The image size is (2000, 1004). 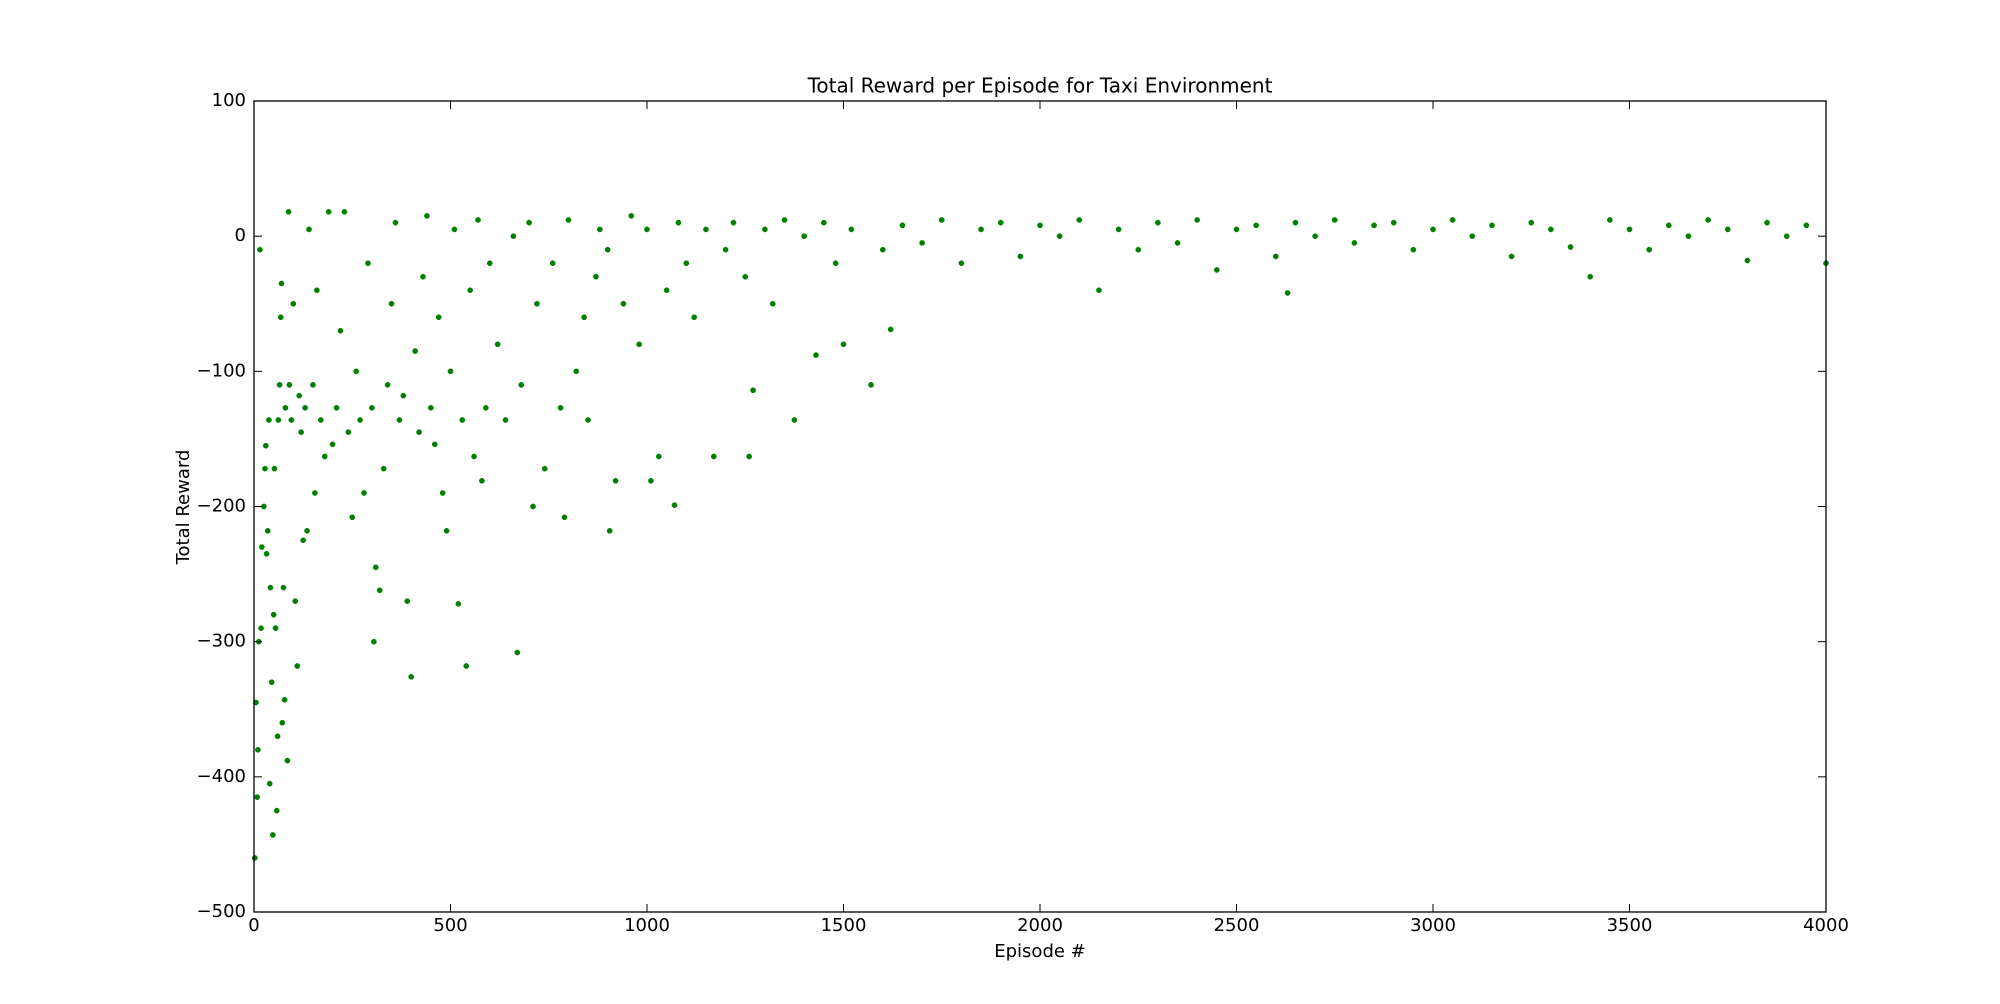 What do you see at coordinates (253, 925) in the screenshot?
I see `x-tick-label: 0` at bounding box center [253, 925].